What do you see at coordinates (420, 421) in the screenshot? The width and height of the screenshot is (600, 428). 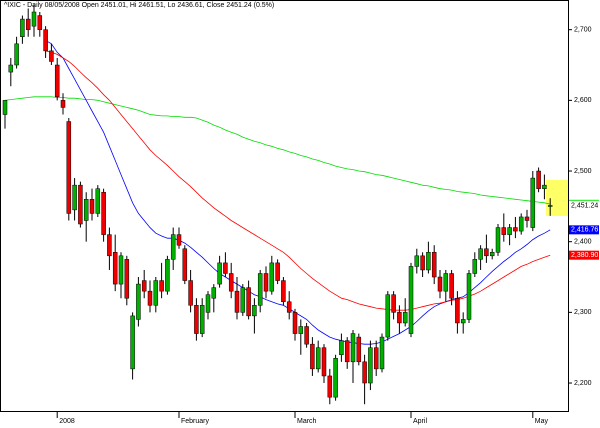 I see `x-tick-label: April` at bounding box center [420, 421].